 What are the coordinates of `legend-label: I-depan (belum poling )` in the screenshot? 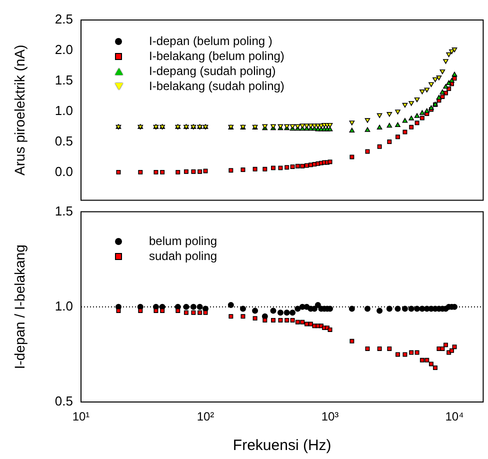 It's located at (210, 41).